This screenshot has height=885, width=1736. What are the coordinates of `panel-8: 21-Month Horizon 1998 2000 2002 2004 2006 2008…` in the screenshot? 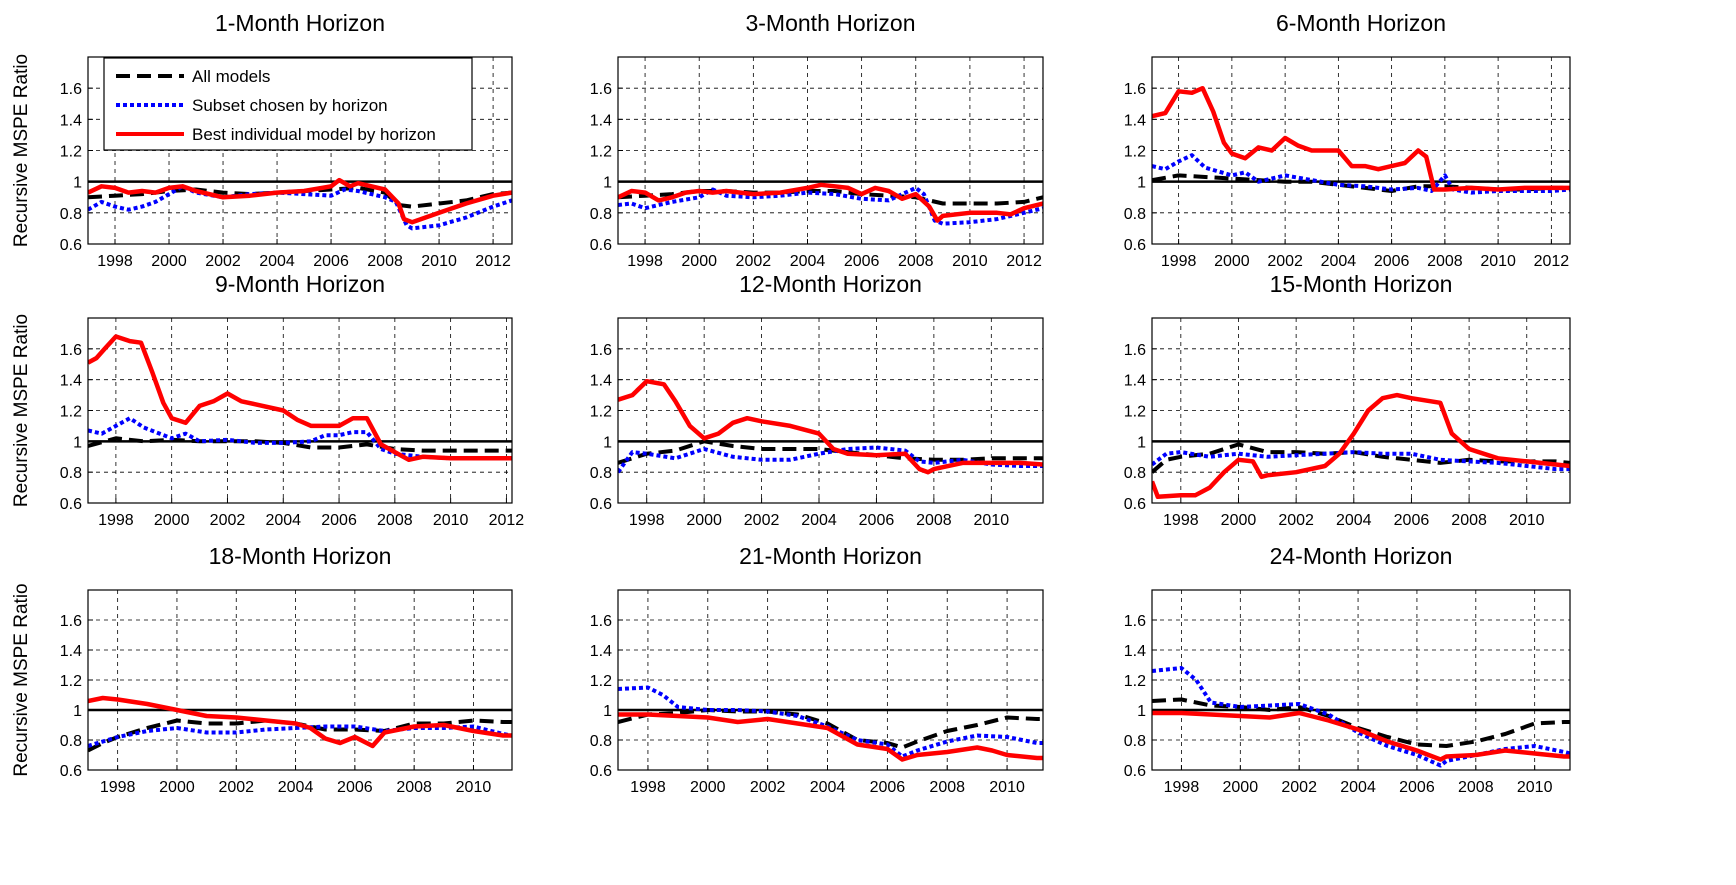 It's located at (817, 669).